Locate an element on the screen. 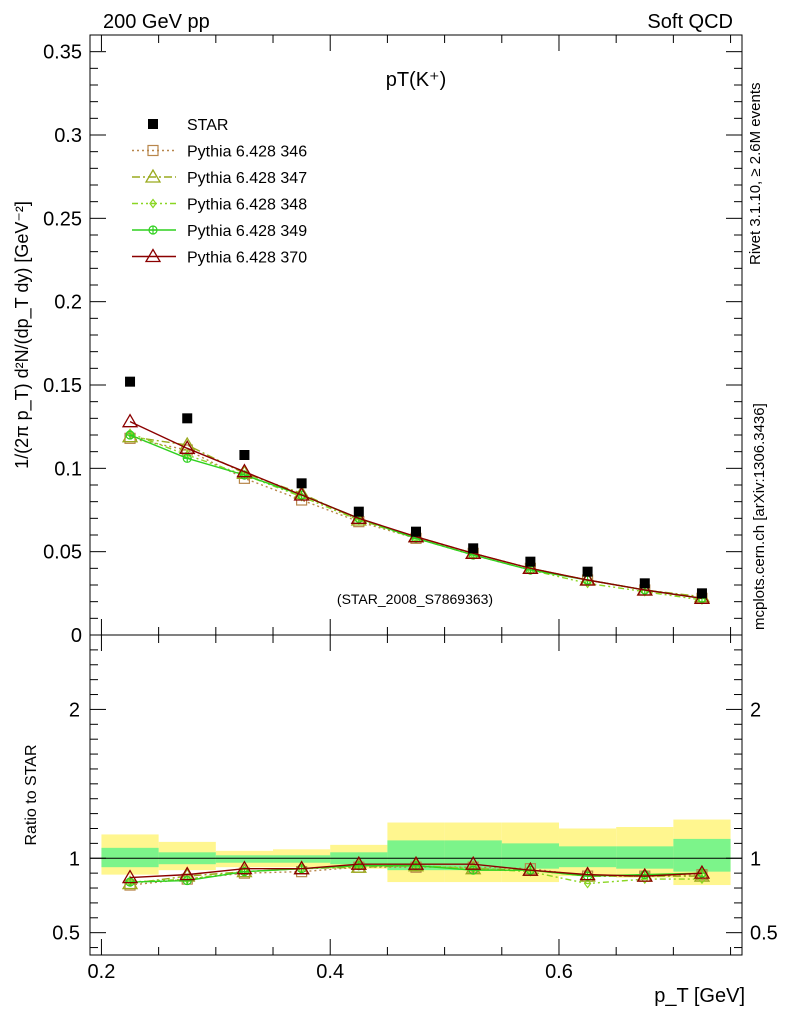 The width and height of the screenshot is (786, 1024). legend-marker-p347 is located at coordinates (153, 175).